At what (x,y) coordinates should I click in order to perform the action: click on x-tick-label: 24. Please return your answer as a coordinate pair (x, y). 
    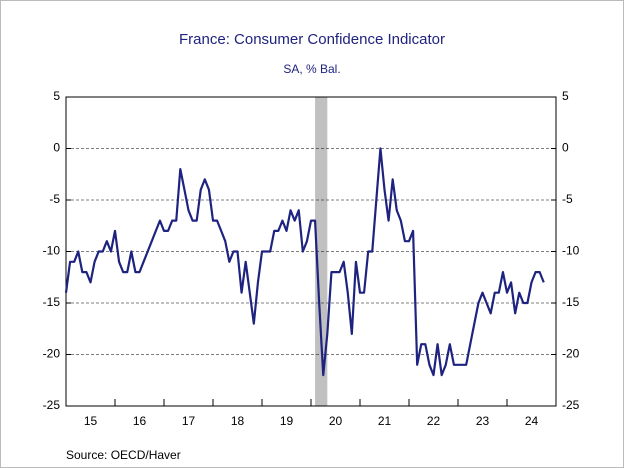
    Looking at the image, I should click on (532, 421).